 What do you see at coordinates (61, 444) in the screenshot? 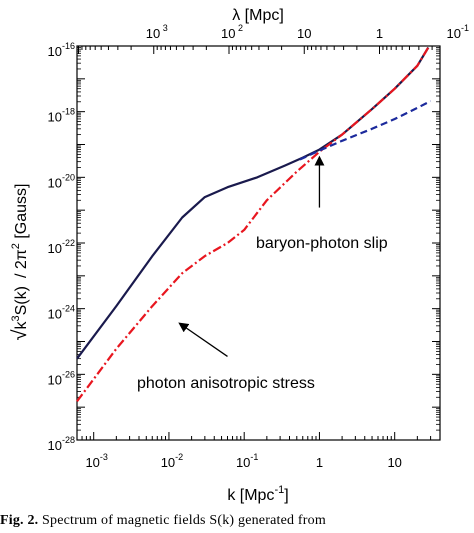
I see `y-tick-label: 10-28` at bounding box center [61, 444].